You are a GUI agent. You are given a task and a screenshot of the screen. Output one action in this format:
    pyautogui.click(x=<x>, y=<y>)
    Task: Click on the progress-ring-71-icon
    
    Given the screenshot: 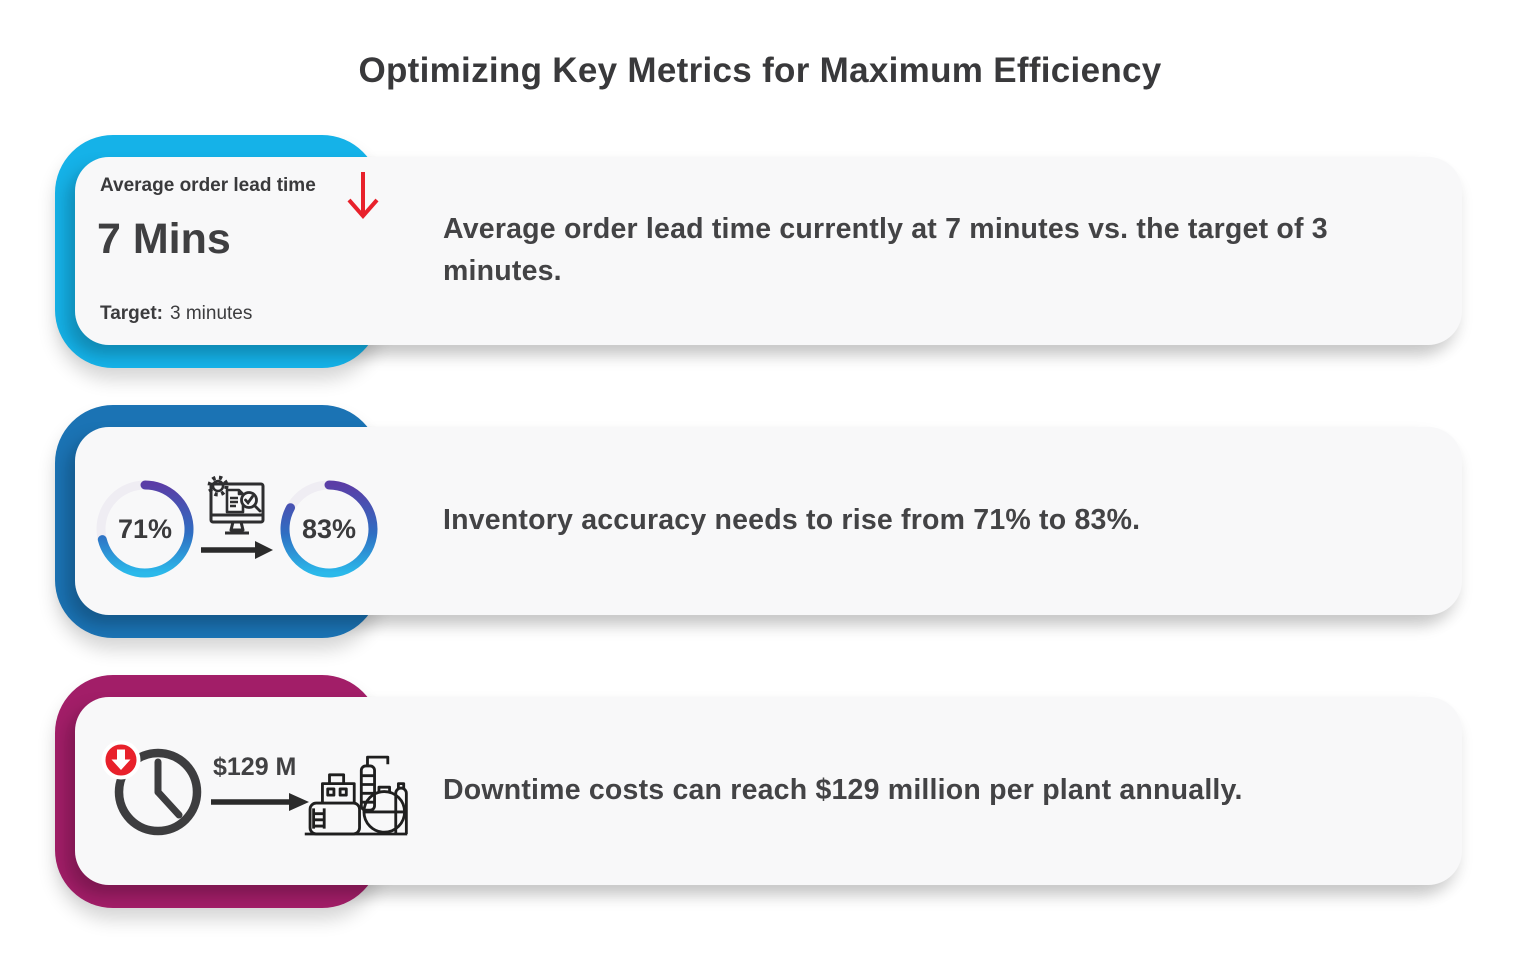 What is the action you would take?
    pyautogui.click(x=145, y=529)
    